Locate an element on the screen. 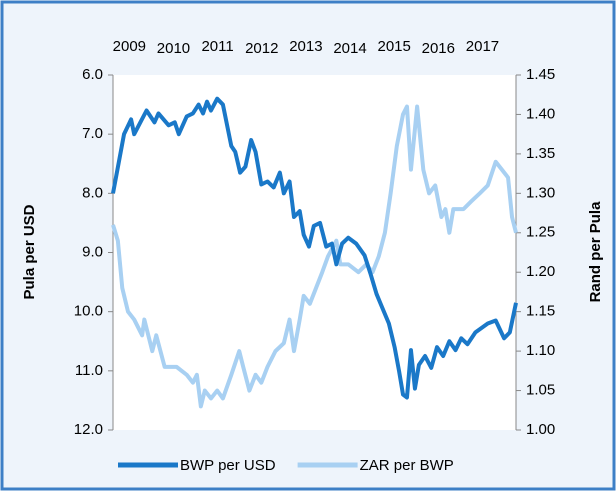  x-tick-label: 2013 is located at coordinates (305, 46).